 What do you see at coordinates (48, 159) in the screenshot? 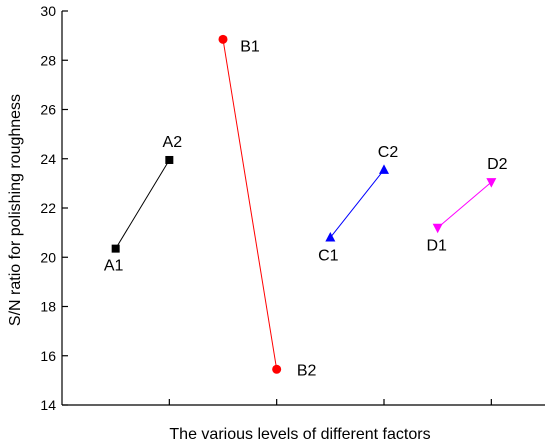
I see `y-tick-label: 24` at bounding box center [48, 159].